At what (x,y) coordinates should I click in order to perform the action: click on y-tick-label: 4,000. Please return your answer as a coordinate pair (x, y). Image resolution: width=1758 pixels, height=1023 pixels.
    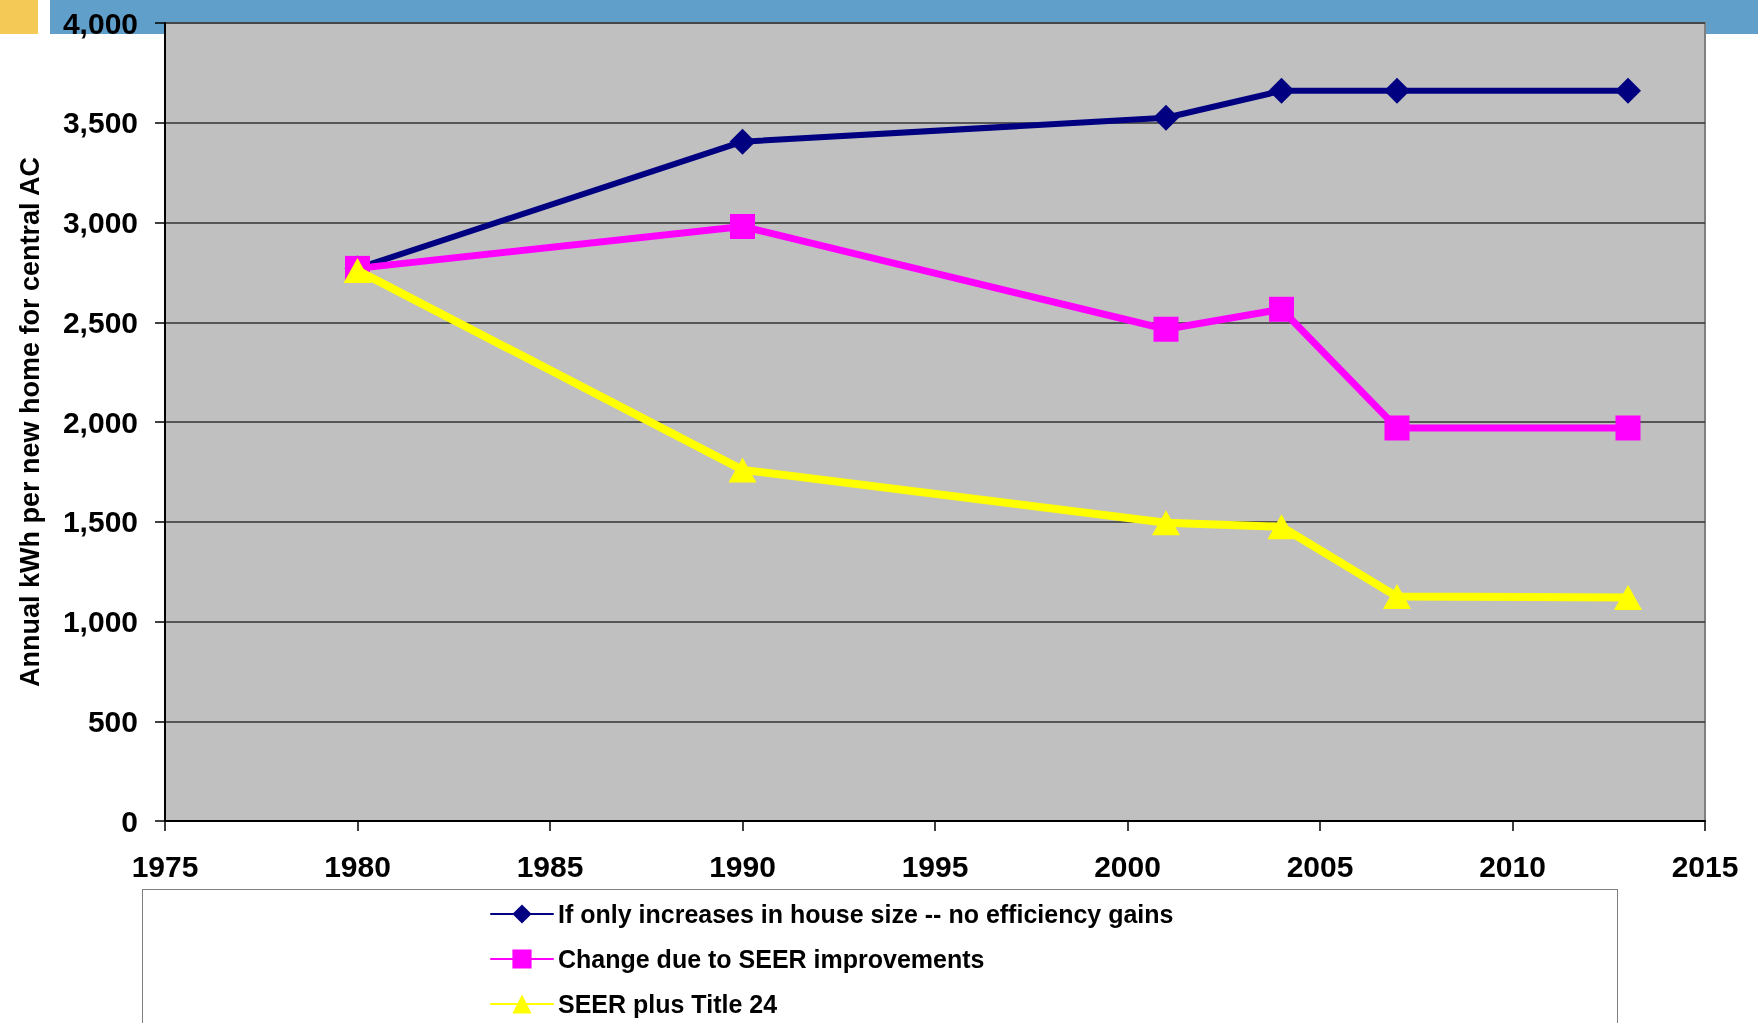
    Looking at the image, I should click on (100, 23).